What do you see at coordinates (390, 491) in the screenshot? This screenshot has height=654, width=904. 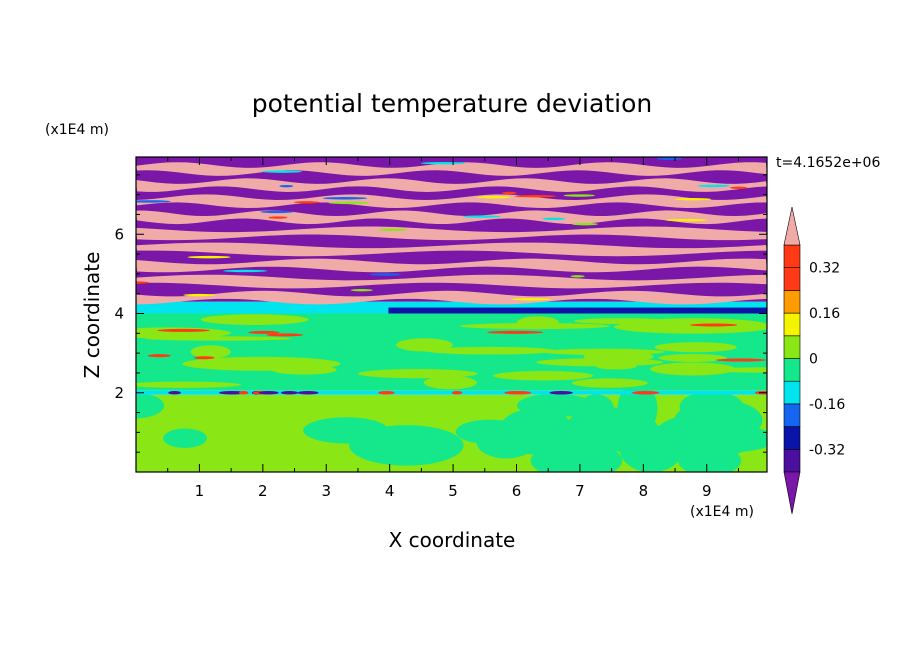 I see `x-tick-label: 4` at bounding box center [390, 491].